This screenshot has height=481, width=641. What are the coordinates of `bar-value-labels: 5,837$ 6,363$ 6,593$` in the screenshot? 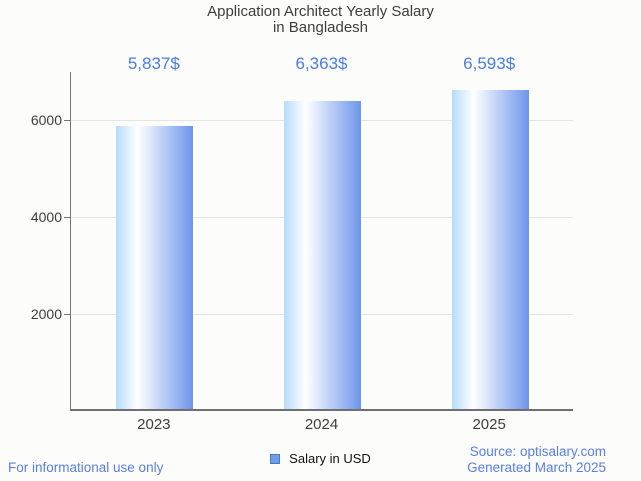 It's located at (321, 64).